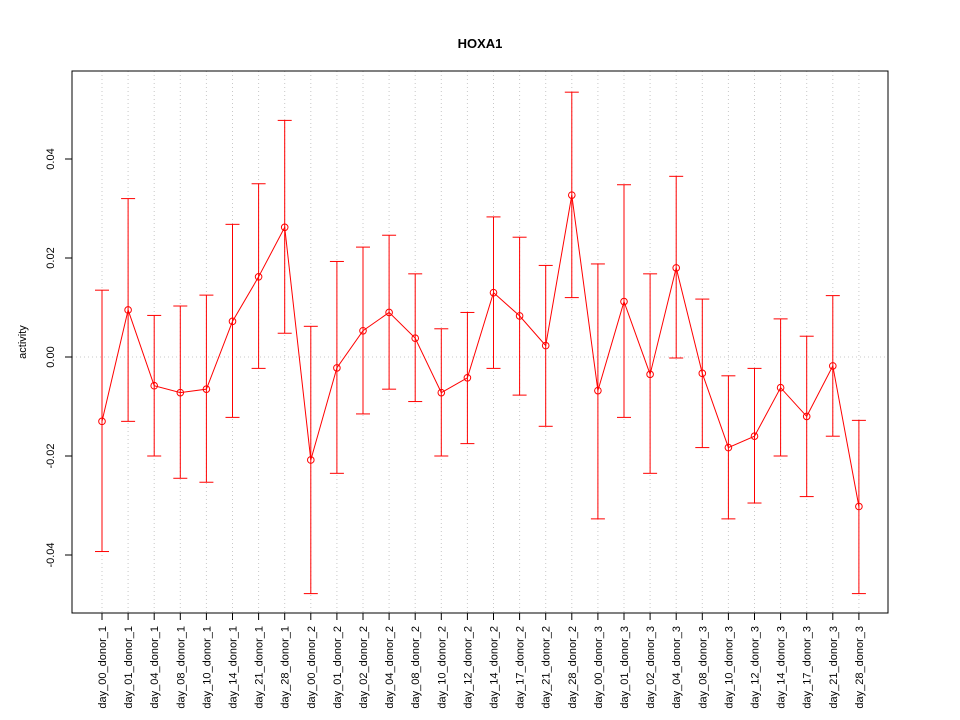  Describe the element at coordinates (364, 667) in the screenshot. I see `x-tick-label: day_02_donor_2` at that location.